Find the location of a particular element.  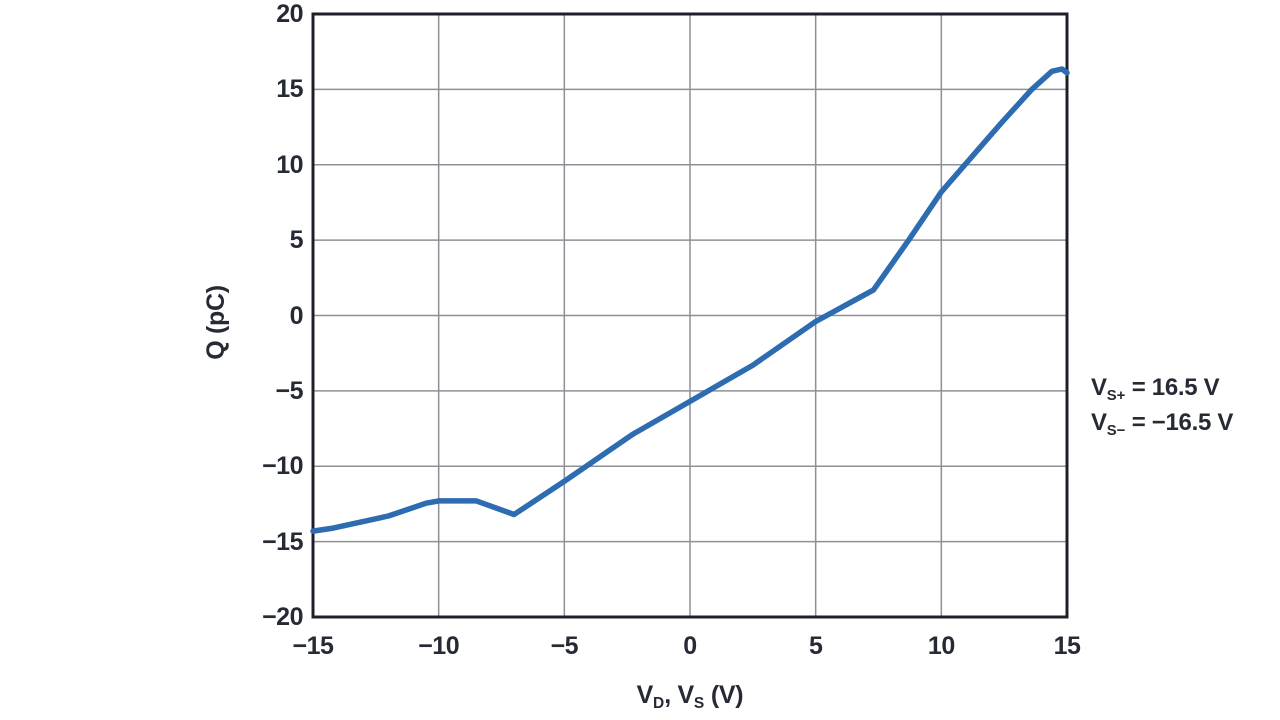

x-axis-title: VD, VS (V) is located at coordinates (690, 697).